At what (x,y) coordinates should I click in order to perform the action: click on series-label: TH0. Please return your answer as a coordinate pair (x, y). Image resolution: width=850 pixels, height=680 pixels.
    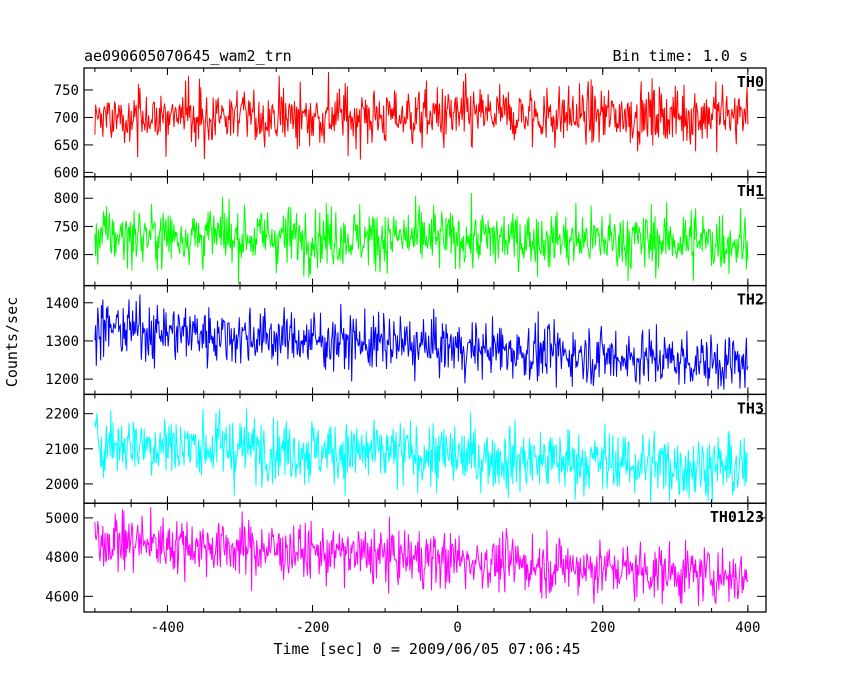
    Looking at the image, I should click on (750, 82).